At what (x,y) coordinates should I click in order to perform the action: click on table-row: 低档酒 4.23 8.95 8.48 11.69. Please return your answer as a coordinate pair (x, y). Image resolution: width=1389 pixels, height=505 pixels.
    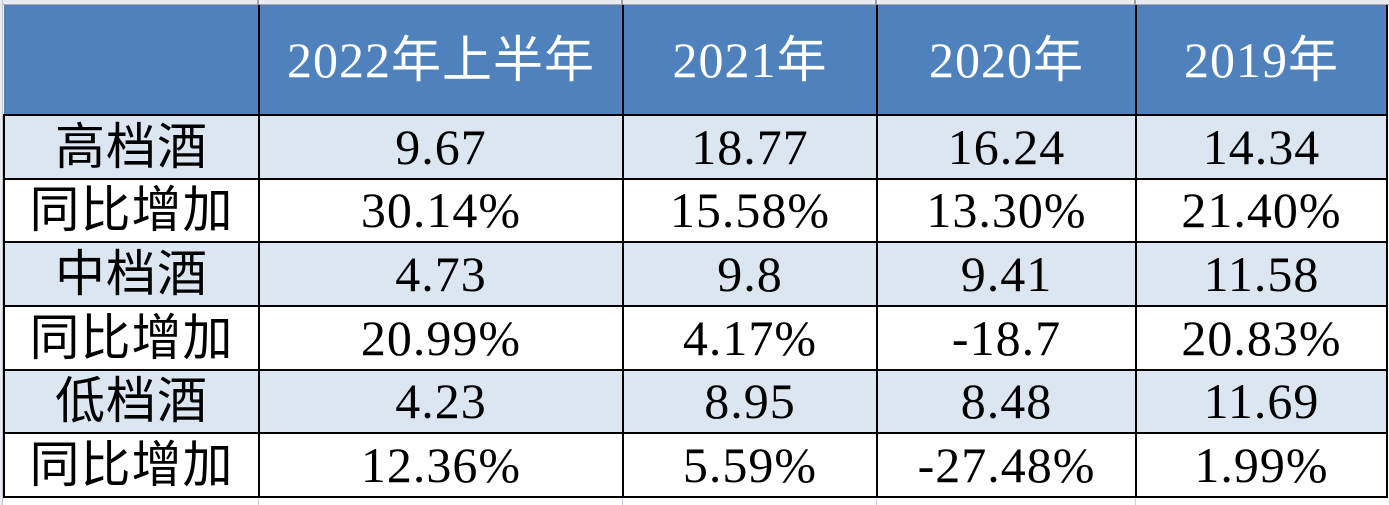
    Looking at the image, I should click on (695, 401).